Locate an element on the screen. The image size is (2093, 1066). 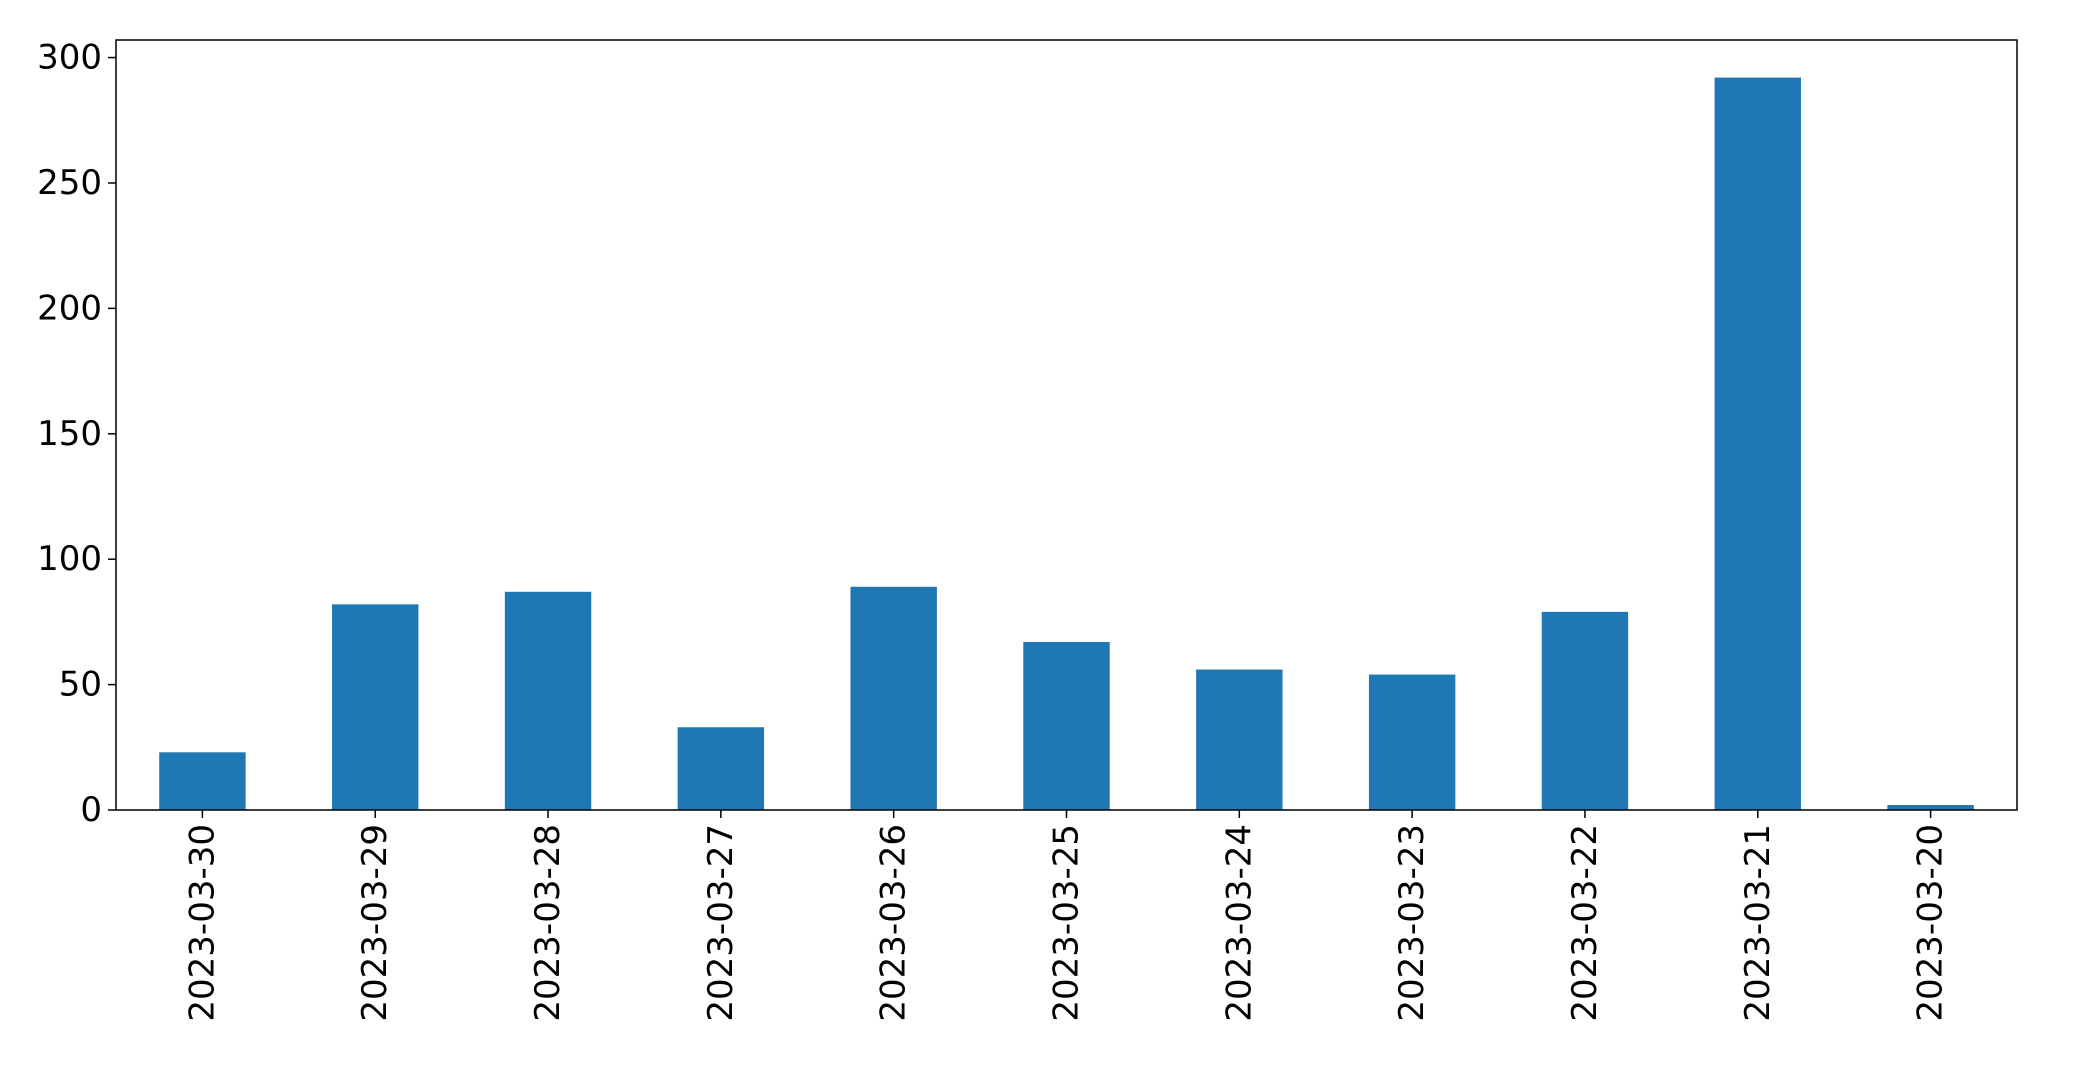
y-tick-label: 100 is located at coordinates (69, 559).